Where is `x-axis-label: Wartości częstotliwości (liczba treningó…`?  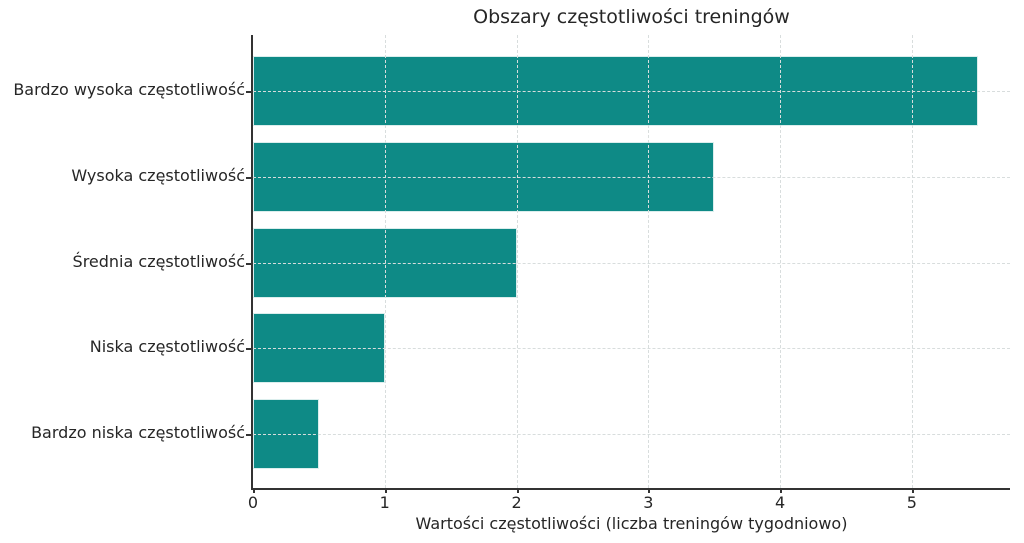
x-axis-label: Wartości częstotliwości (liczba treningó… is located at coordinates (631, 523).